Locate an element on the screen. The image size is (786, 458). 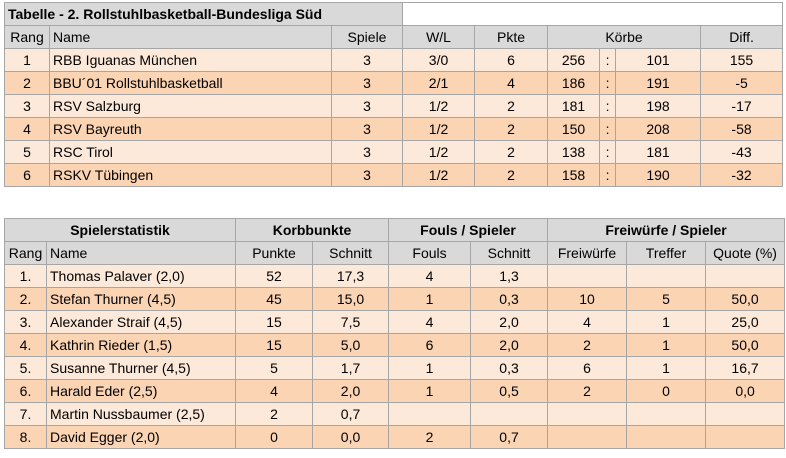
header-quote: Quote (%) is located at coordinates (745, 253).